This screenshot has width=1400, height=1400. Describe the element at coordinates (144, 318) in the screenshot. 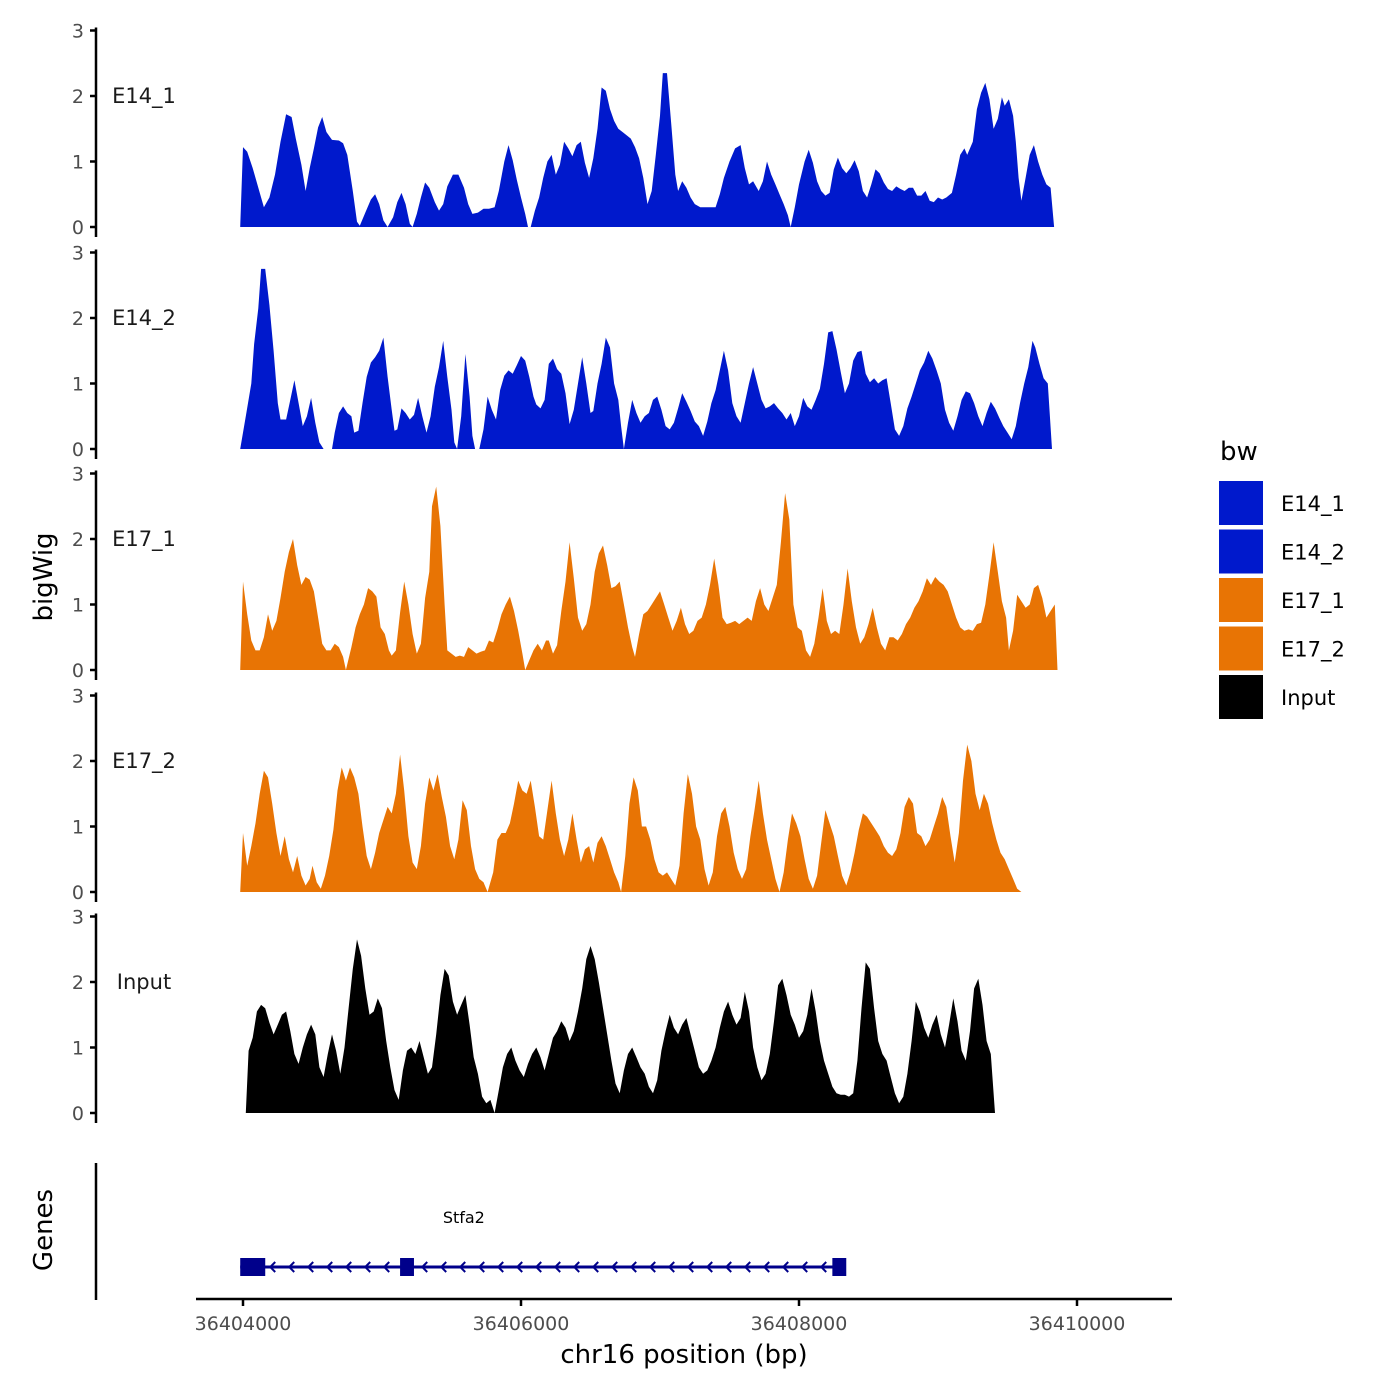

I see `track-label-e14-2: E14_2` at that location.